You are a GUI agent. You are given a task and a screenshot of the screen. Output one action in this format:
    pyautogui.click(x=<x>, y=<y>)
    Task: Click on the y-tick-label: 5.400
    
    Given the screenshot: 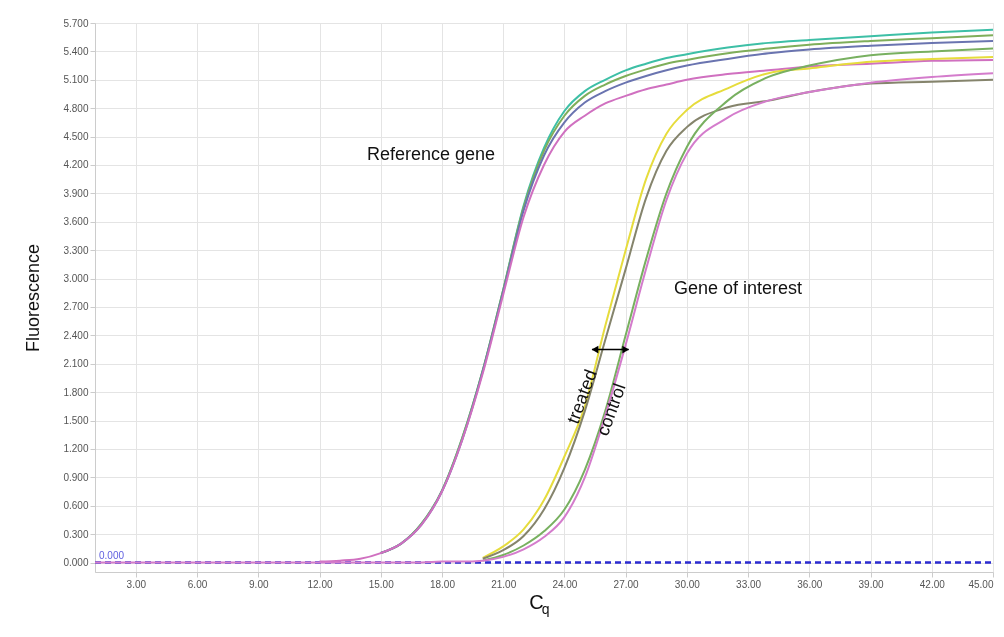 What is the action you would take?
    pyautogui.click(x=76, y=51)
    